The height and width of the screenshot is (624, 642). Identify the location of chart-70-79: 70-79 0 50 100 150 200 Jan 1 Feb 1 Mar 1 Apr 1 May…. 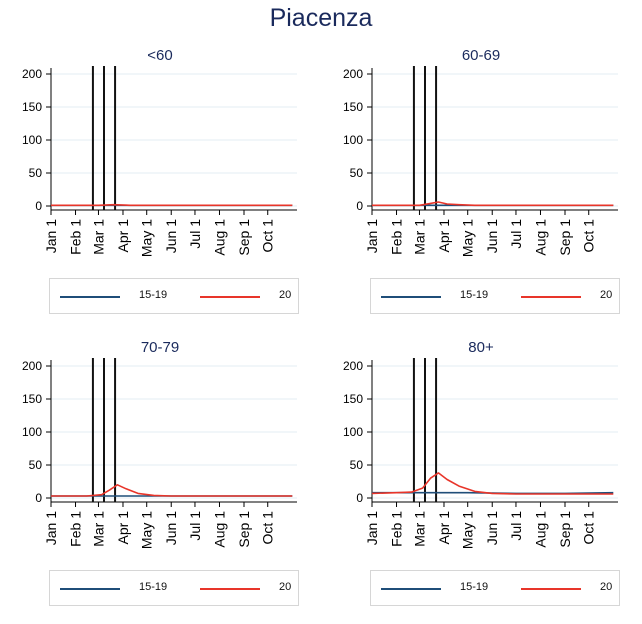
(159, 444).